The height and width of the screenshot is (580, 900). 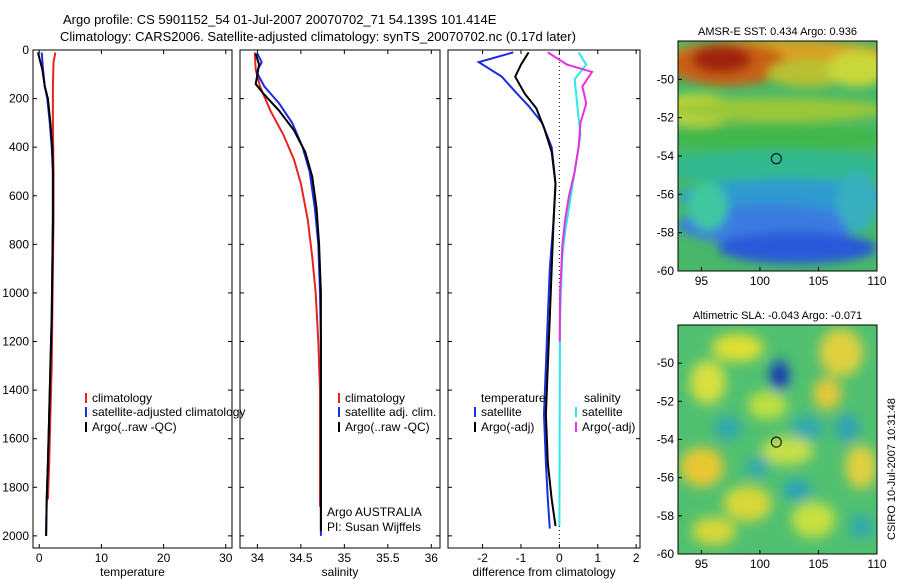 What do you see at coordinates (702, 564) in the screenshot?
I see `sla_map-xtick-label: 95` at bounding box center [702, 564].